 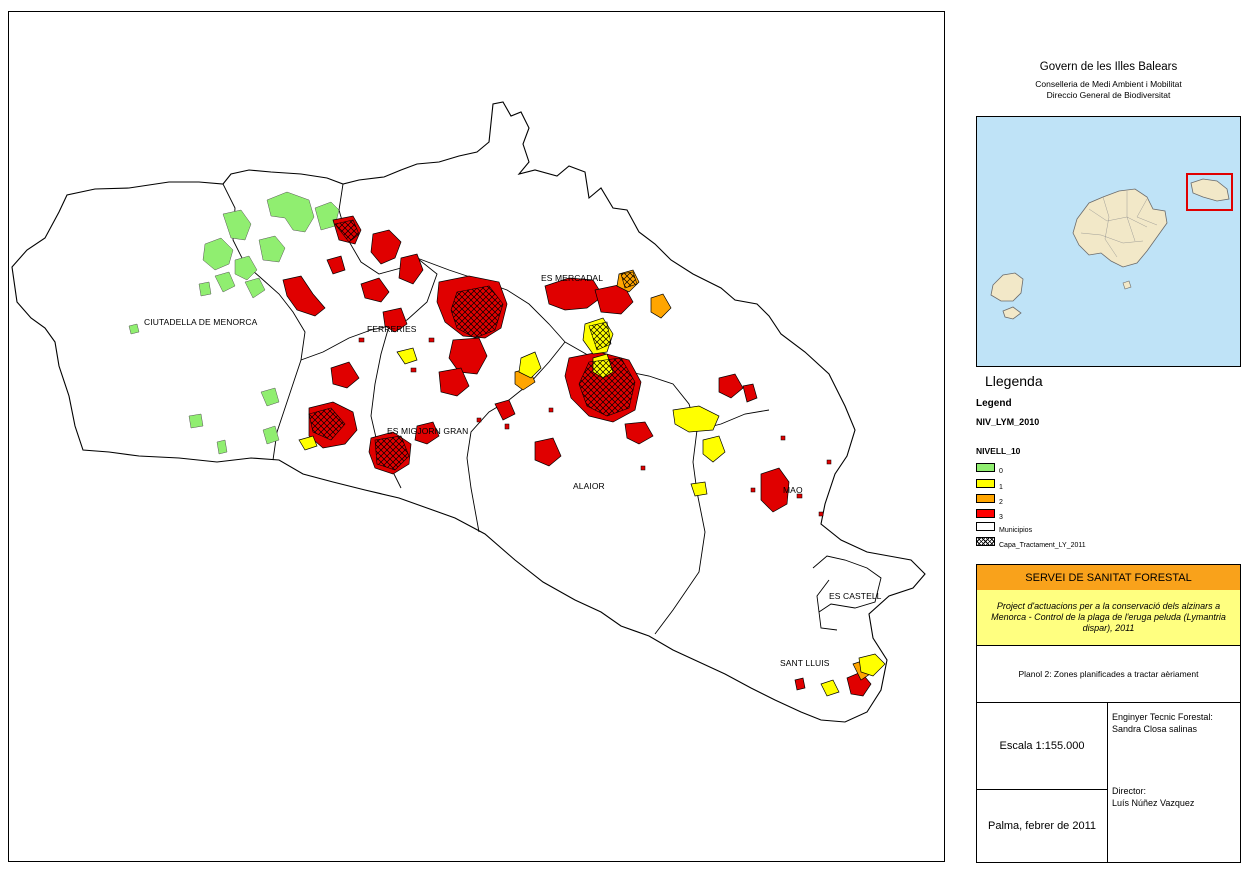 What do you see at coordinates (473, 345) in the screenshot?
I see `treatment-layer-zones` at bounding box center [473, 345].